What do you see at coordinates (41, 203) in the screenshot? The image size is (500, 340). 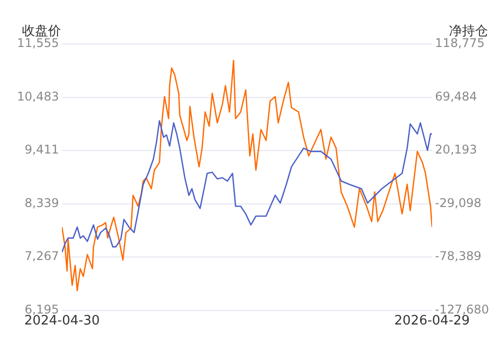 I see `y-tick-label: 8,339` at bounding box center [41, 203].